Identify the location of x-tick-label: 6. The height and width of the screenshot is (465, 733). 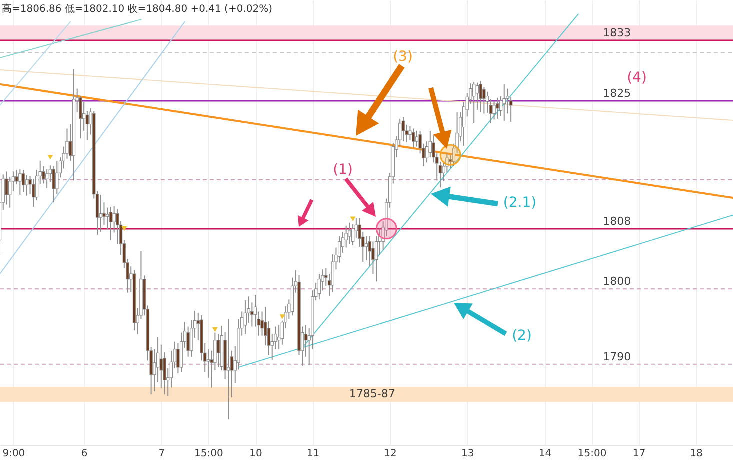
(84, 454).